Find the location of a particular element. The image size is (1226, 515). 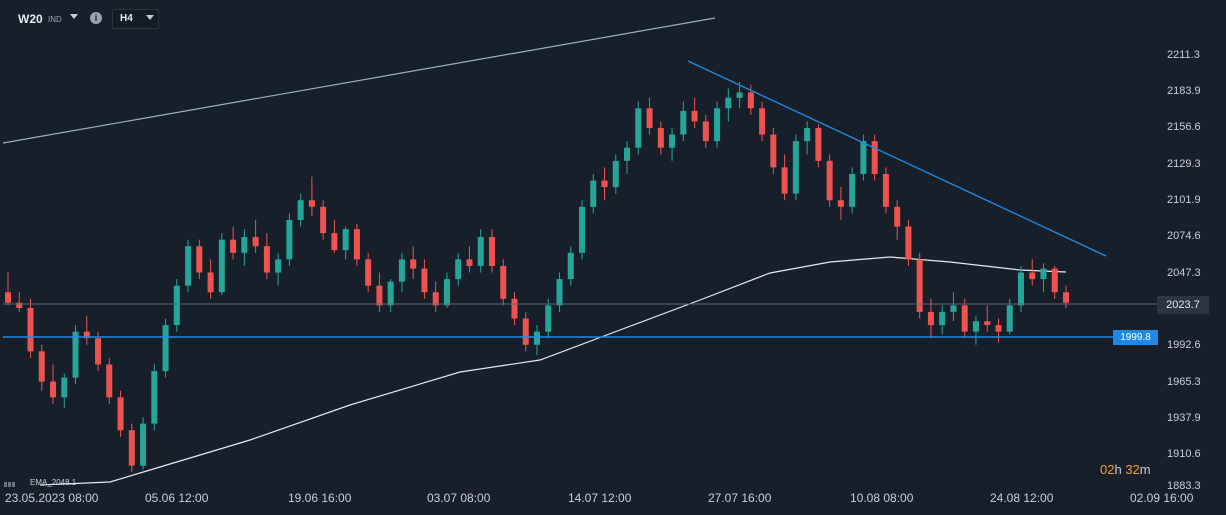

time-axis-label: 10.08 08:00 is located at coordinates (882, 498).